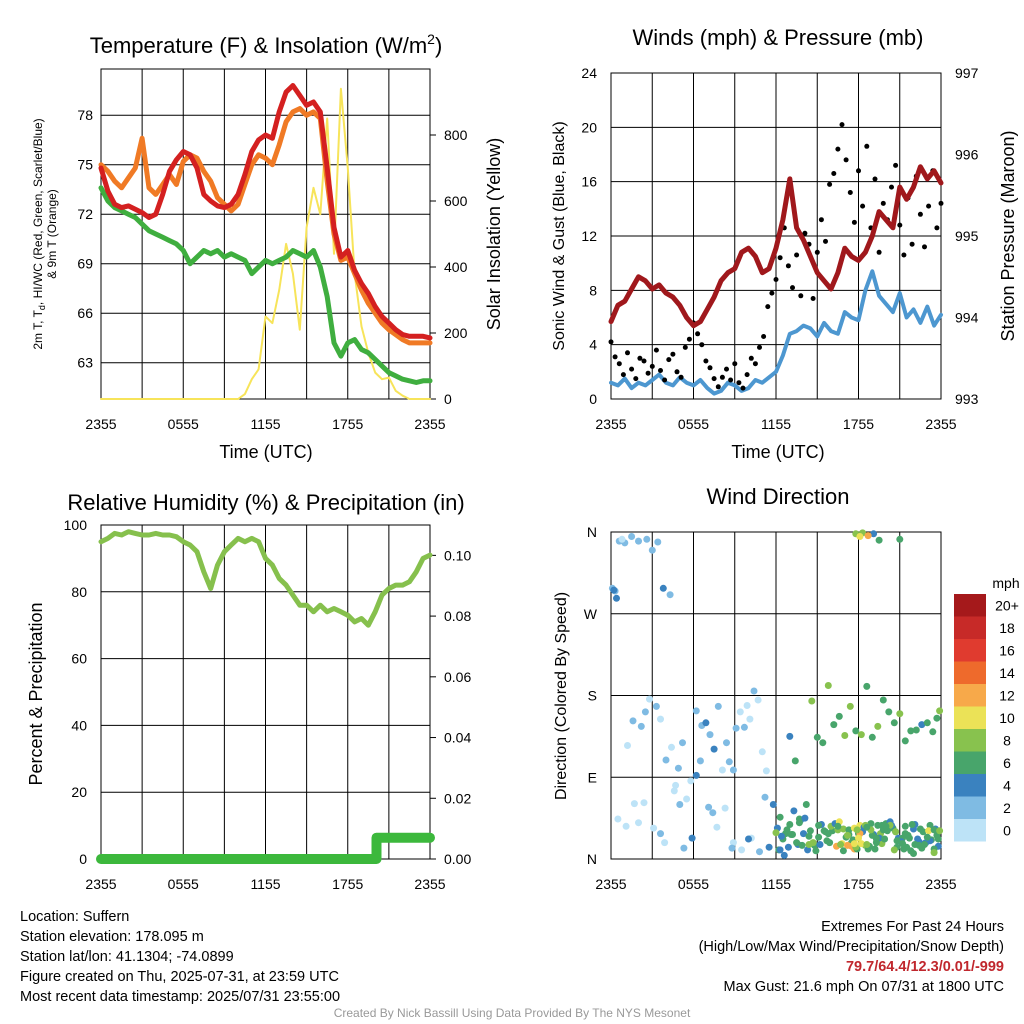  I want to click on series-pressure, so click(776, 246).